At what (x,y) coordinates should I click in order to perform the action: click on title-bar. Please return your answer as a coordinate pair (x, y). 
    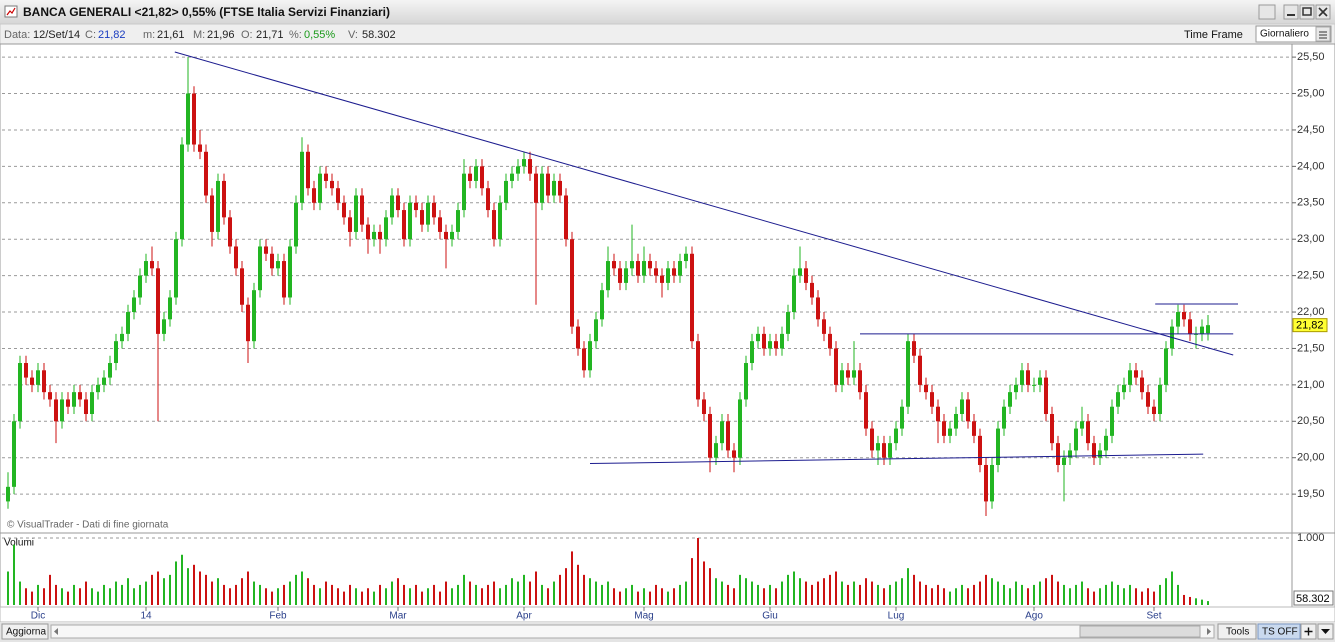
    Looking at the image, I should click on (667, 12).